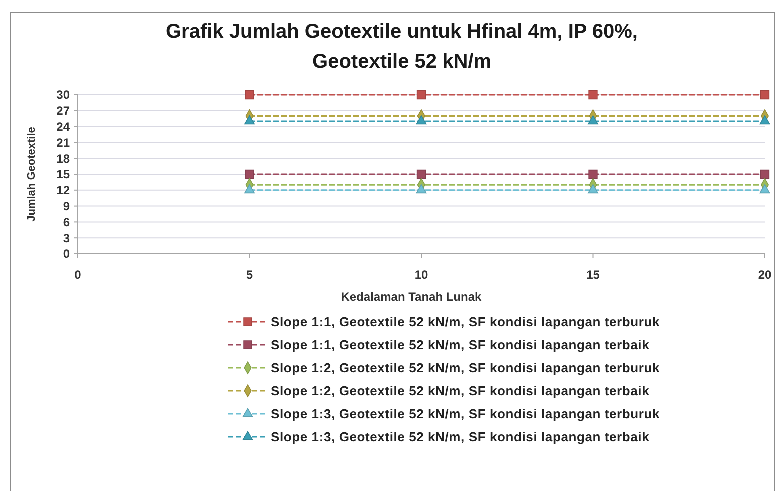 This screenshot has height=491, width=778. I want to click on y-tick-label: 6, so click(66, 222).